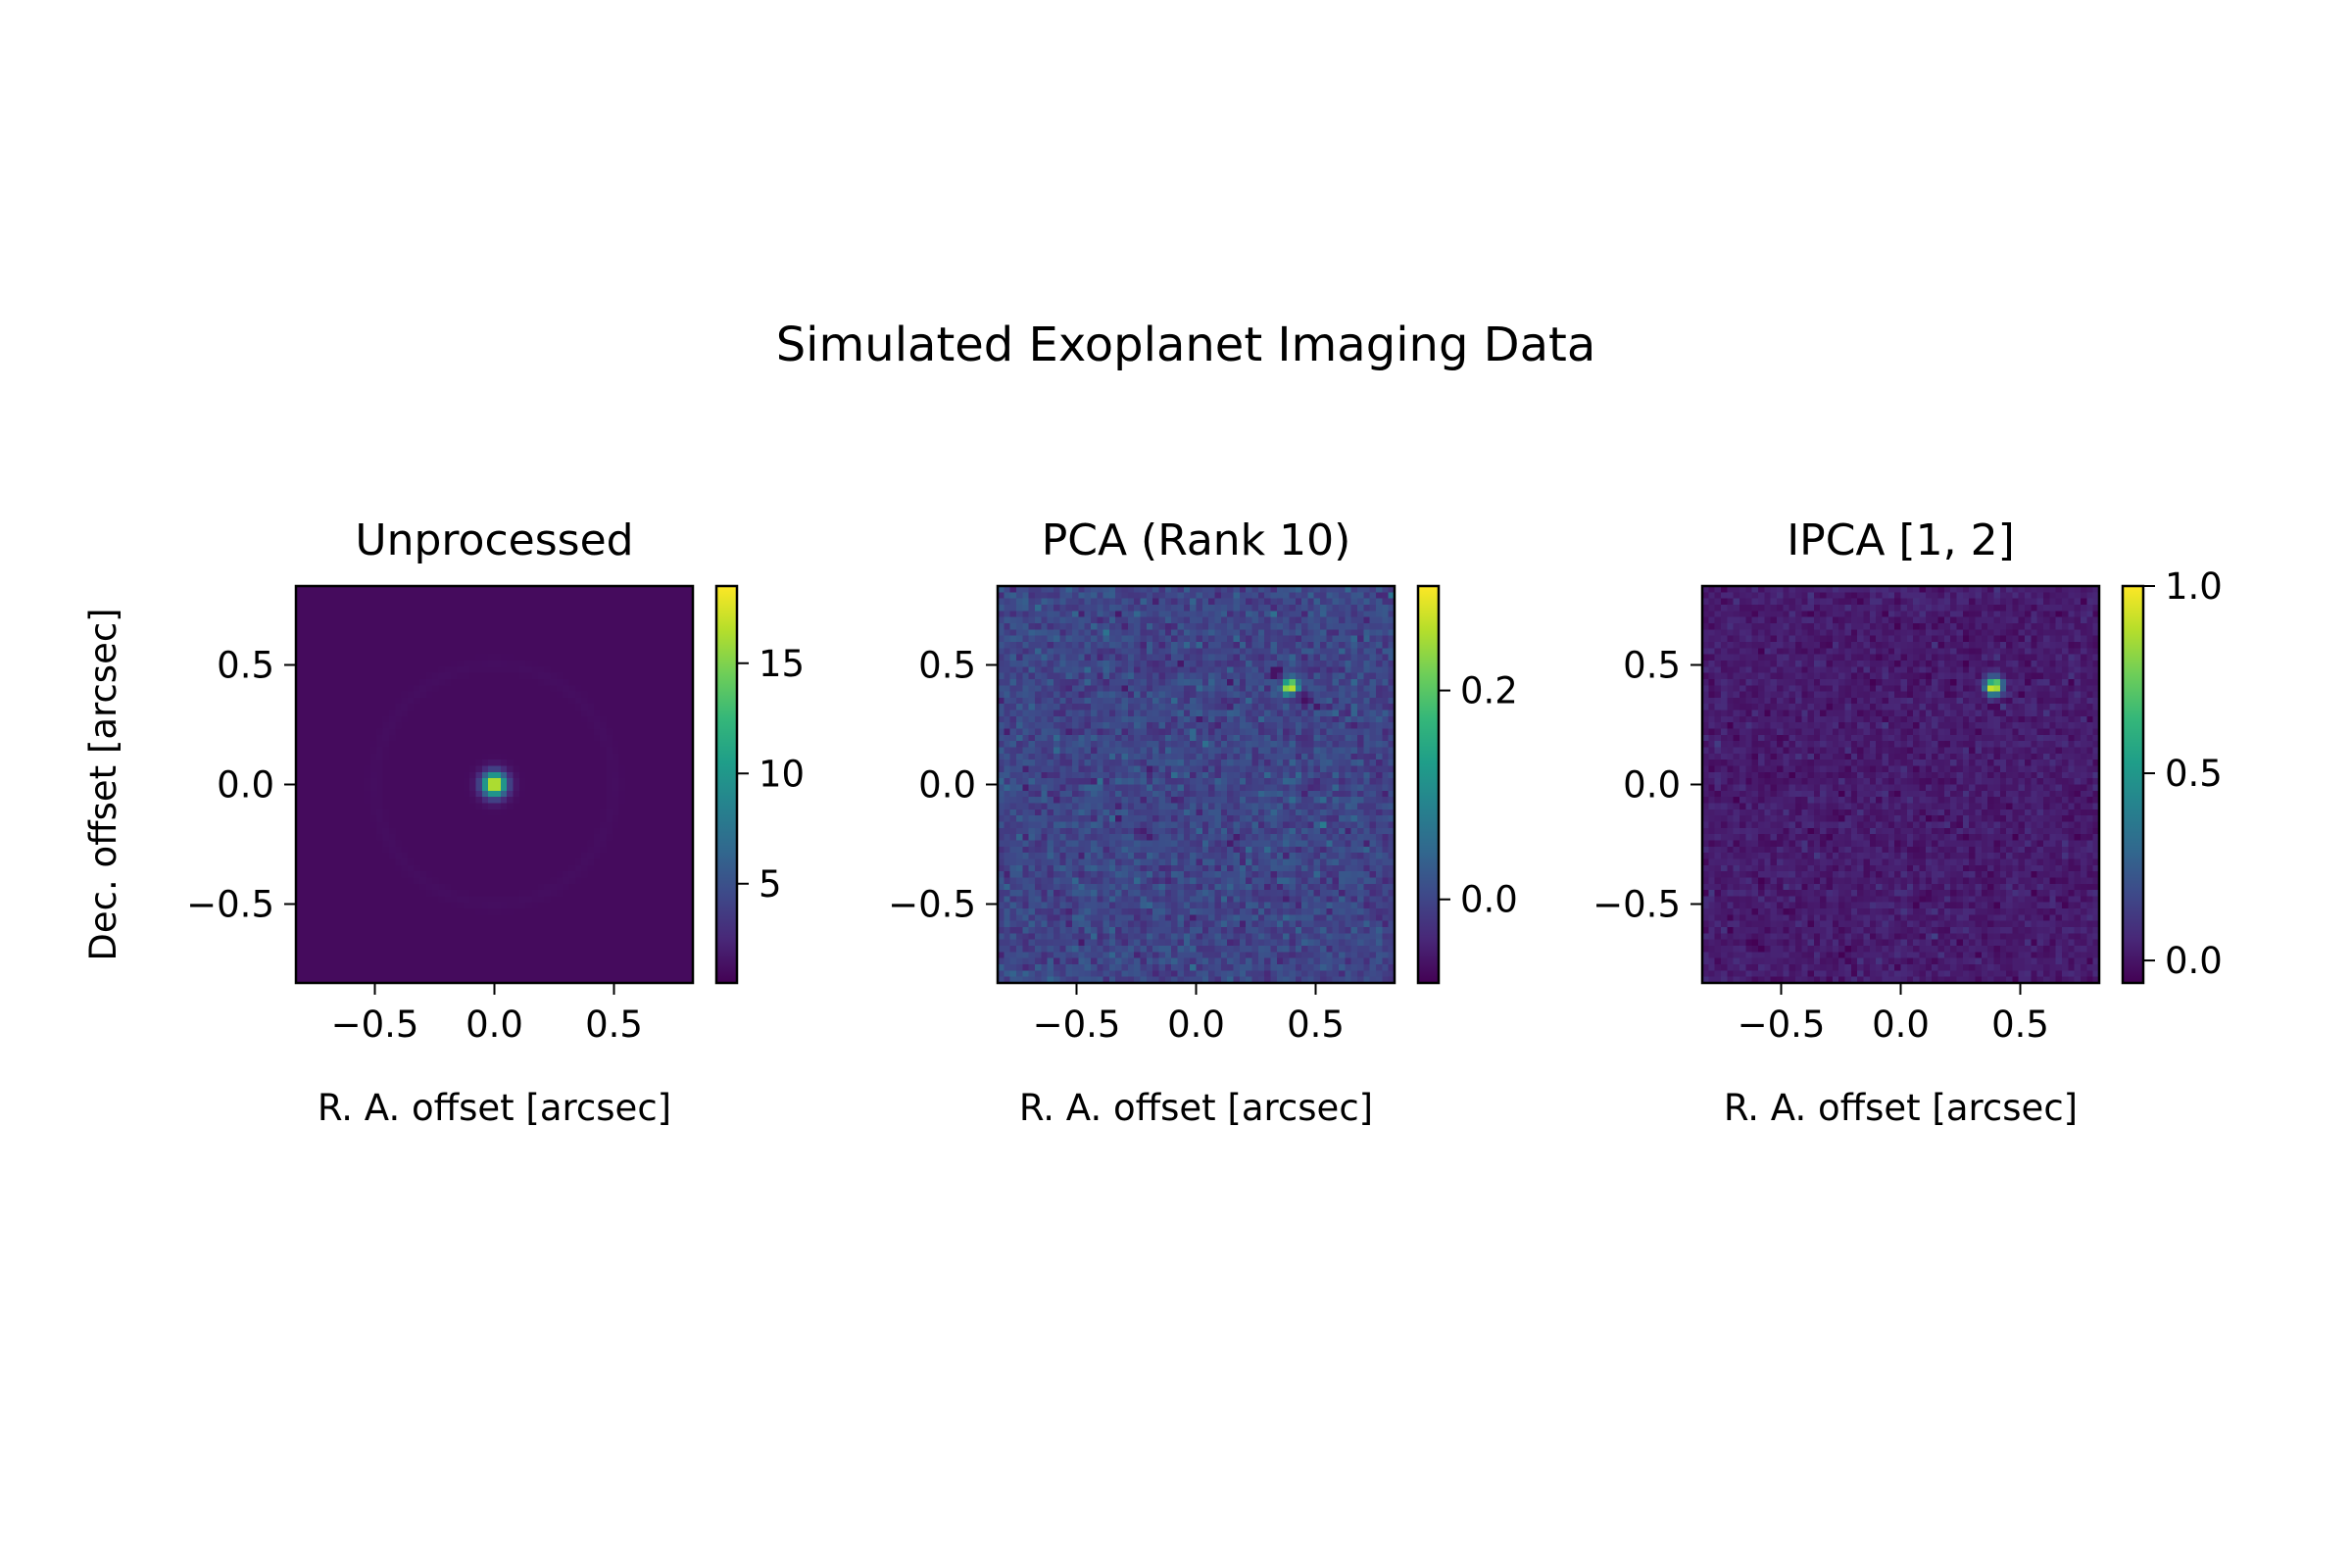 This screenshot has width=2352, height=1568. I want to click on colorbar-tick-label: 5, so click(770, 884).